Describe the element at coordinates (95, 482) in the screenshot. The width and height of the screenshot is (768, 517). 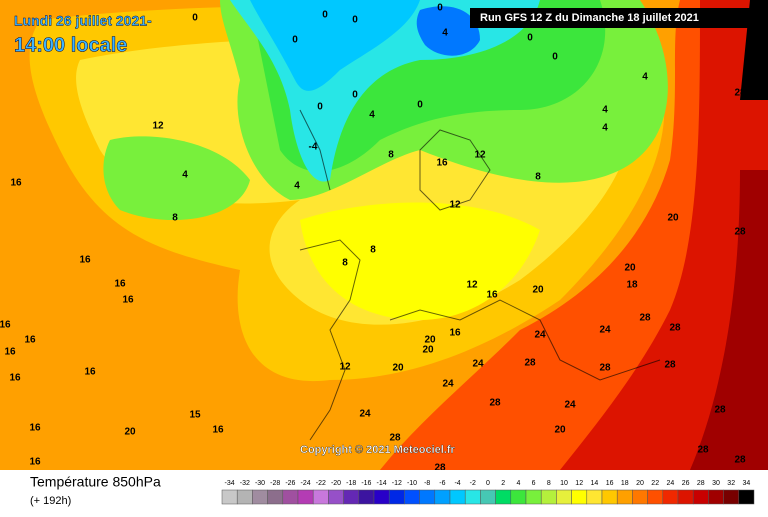
I see `legend-title: Température 850hPa` at that location.